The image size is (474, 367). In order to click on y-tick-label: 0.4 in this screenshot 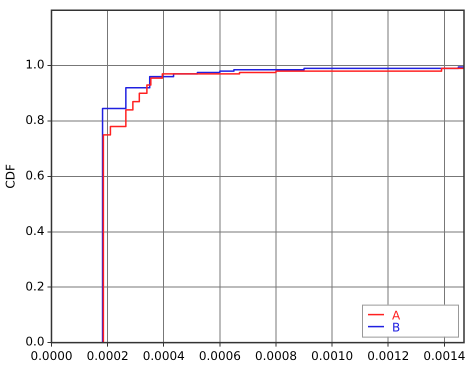, I will do `click(34, 231)`.